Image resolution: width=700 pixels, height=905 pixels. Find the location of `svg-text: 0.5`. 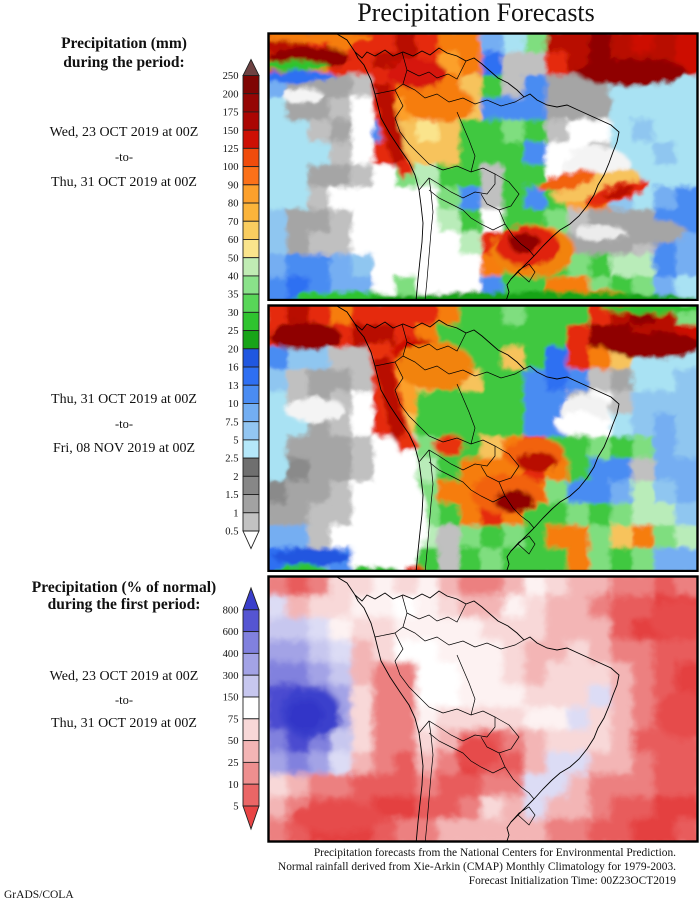

svg-text: 0.5 is located at coordinates (231, 532).